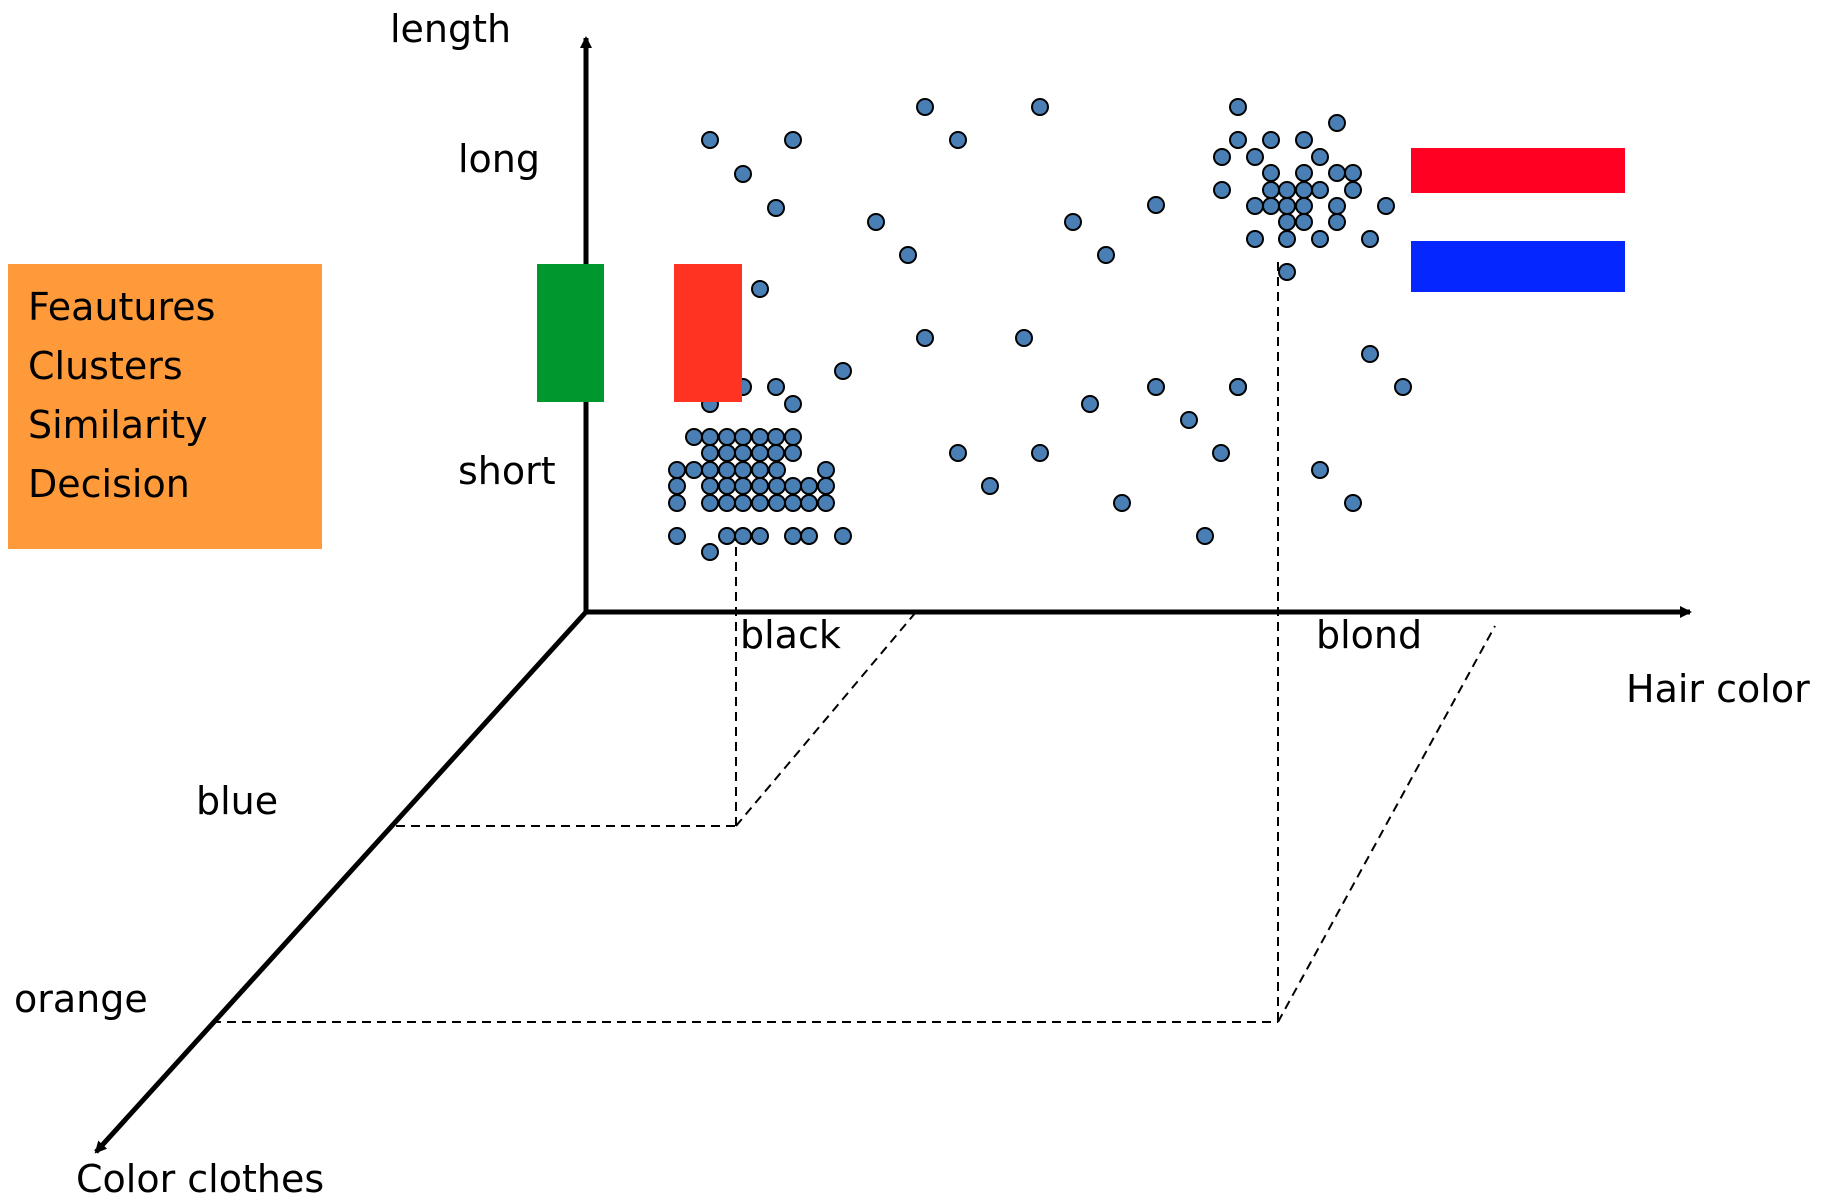 The image size is (1829, 1197). Describe the element at coordinates (109, 484) in the screenshot. I see `legend-line-decision: Decision` at that location.